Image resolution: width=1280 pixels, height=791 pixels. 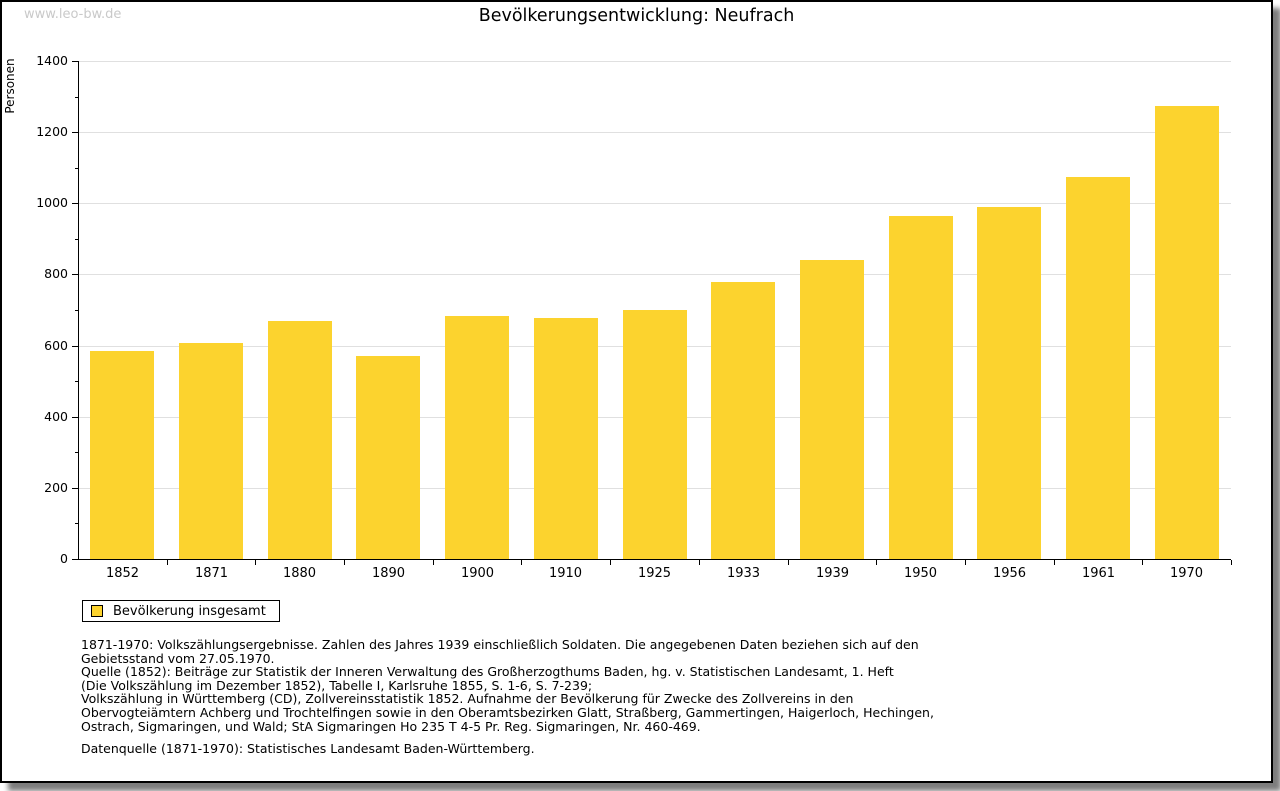 I want to click on y-axis-line, so click(x=78, y=310).